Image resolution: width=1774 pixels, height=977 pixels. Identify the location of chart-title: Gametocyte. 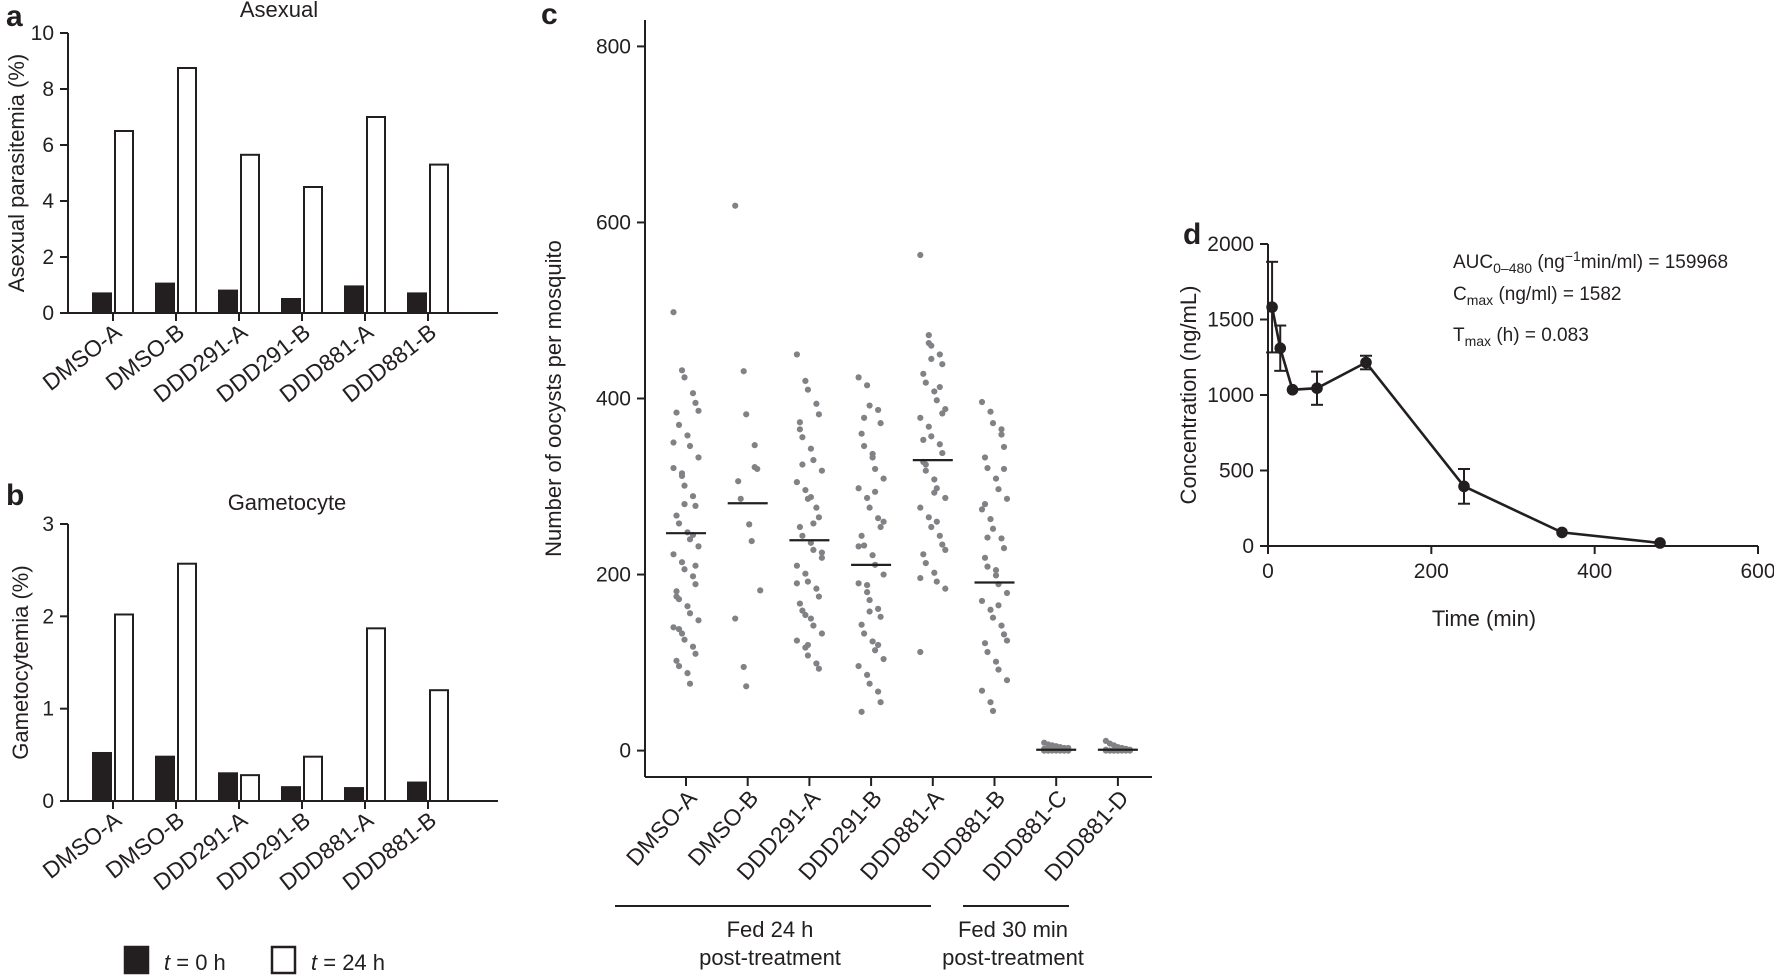
(287, 502).